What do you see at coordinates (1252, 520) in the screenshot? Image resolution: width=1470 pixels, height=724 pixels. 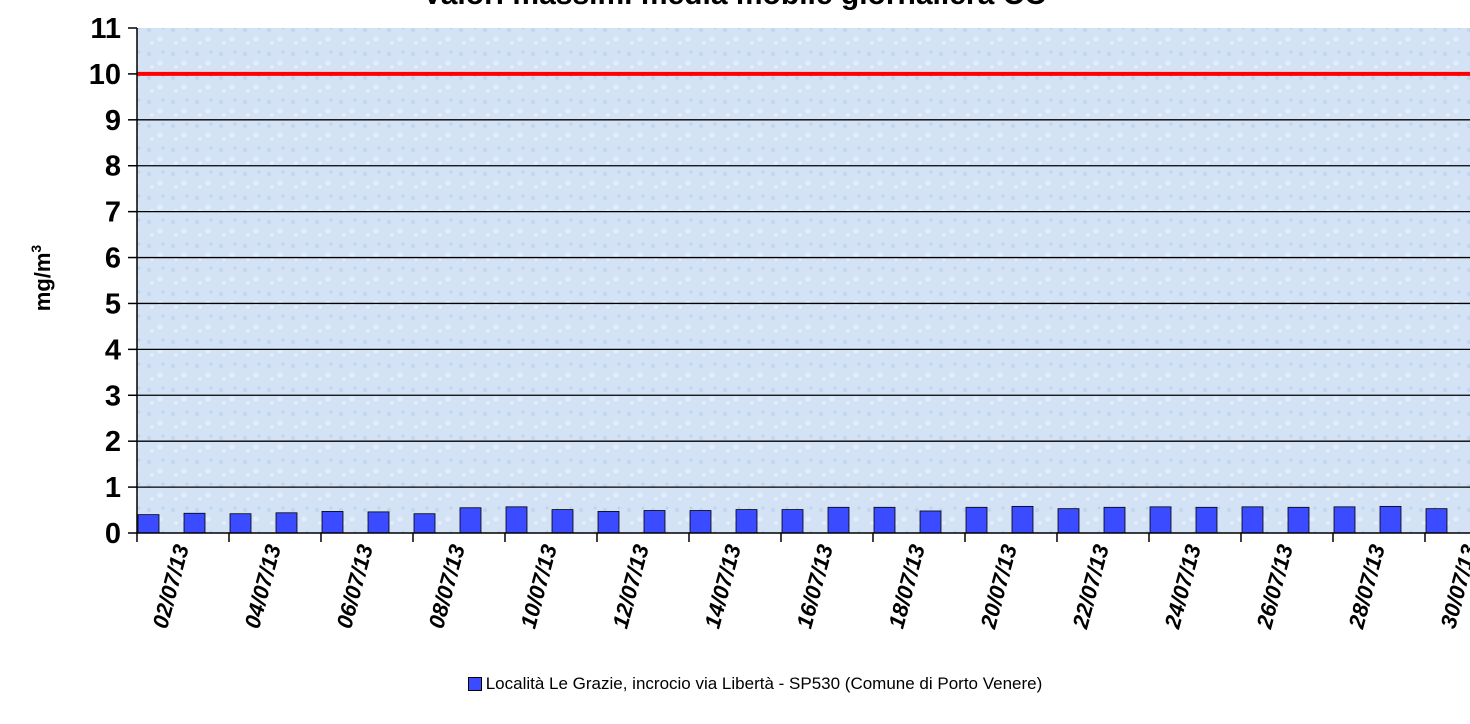 I see `bar-25/07/13` at bounding box center [1252, 520].